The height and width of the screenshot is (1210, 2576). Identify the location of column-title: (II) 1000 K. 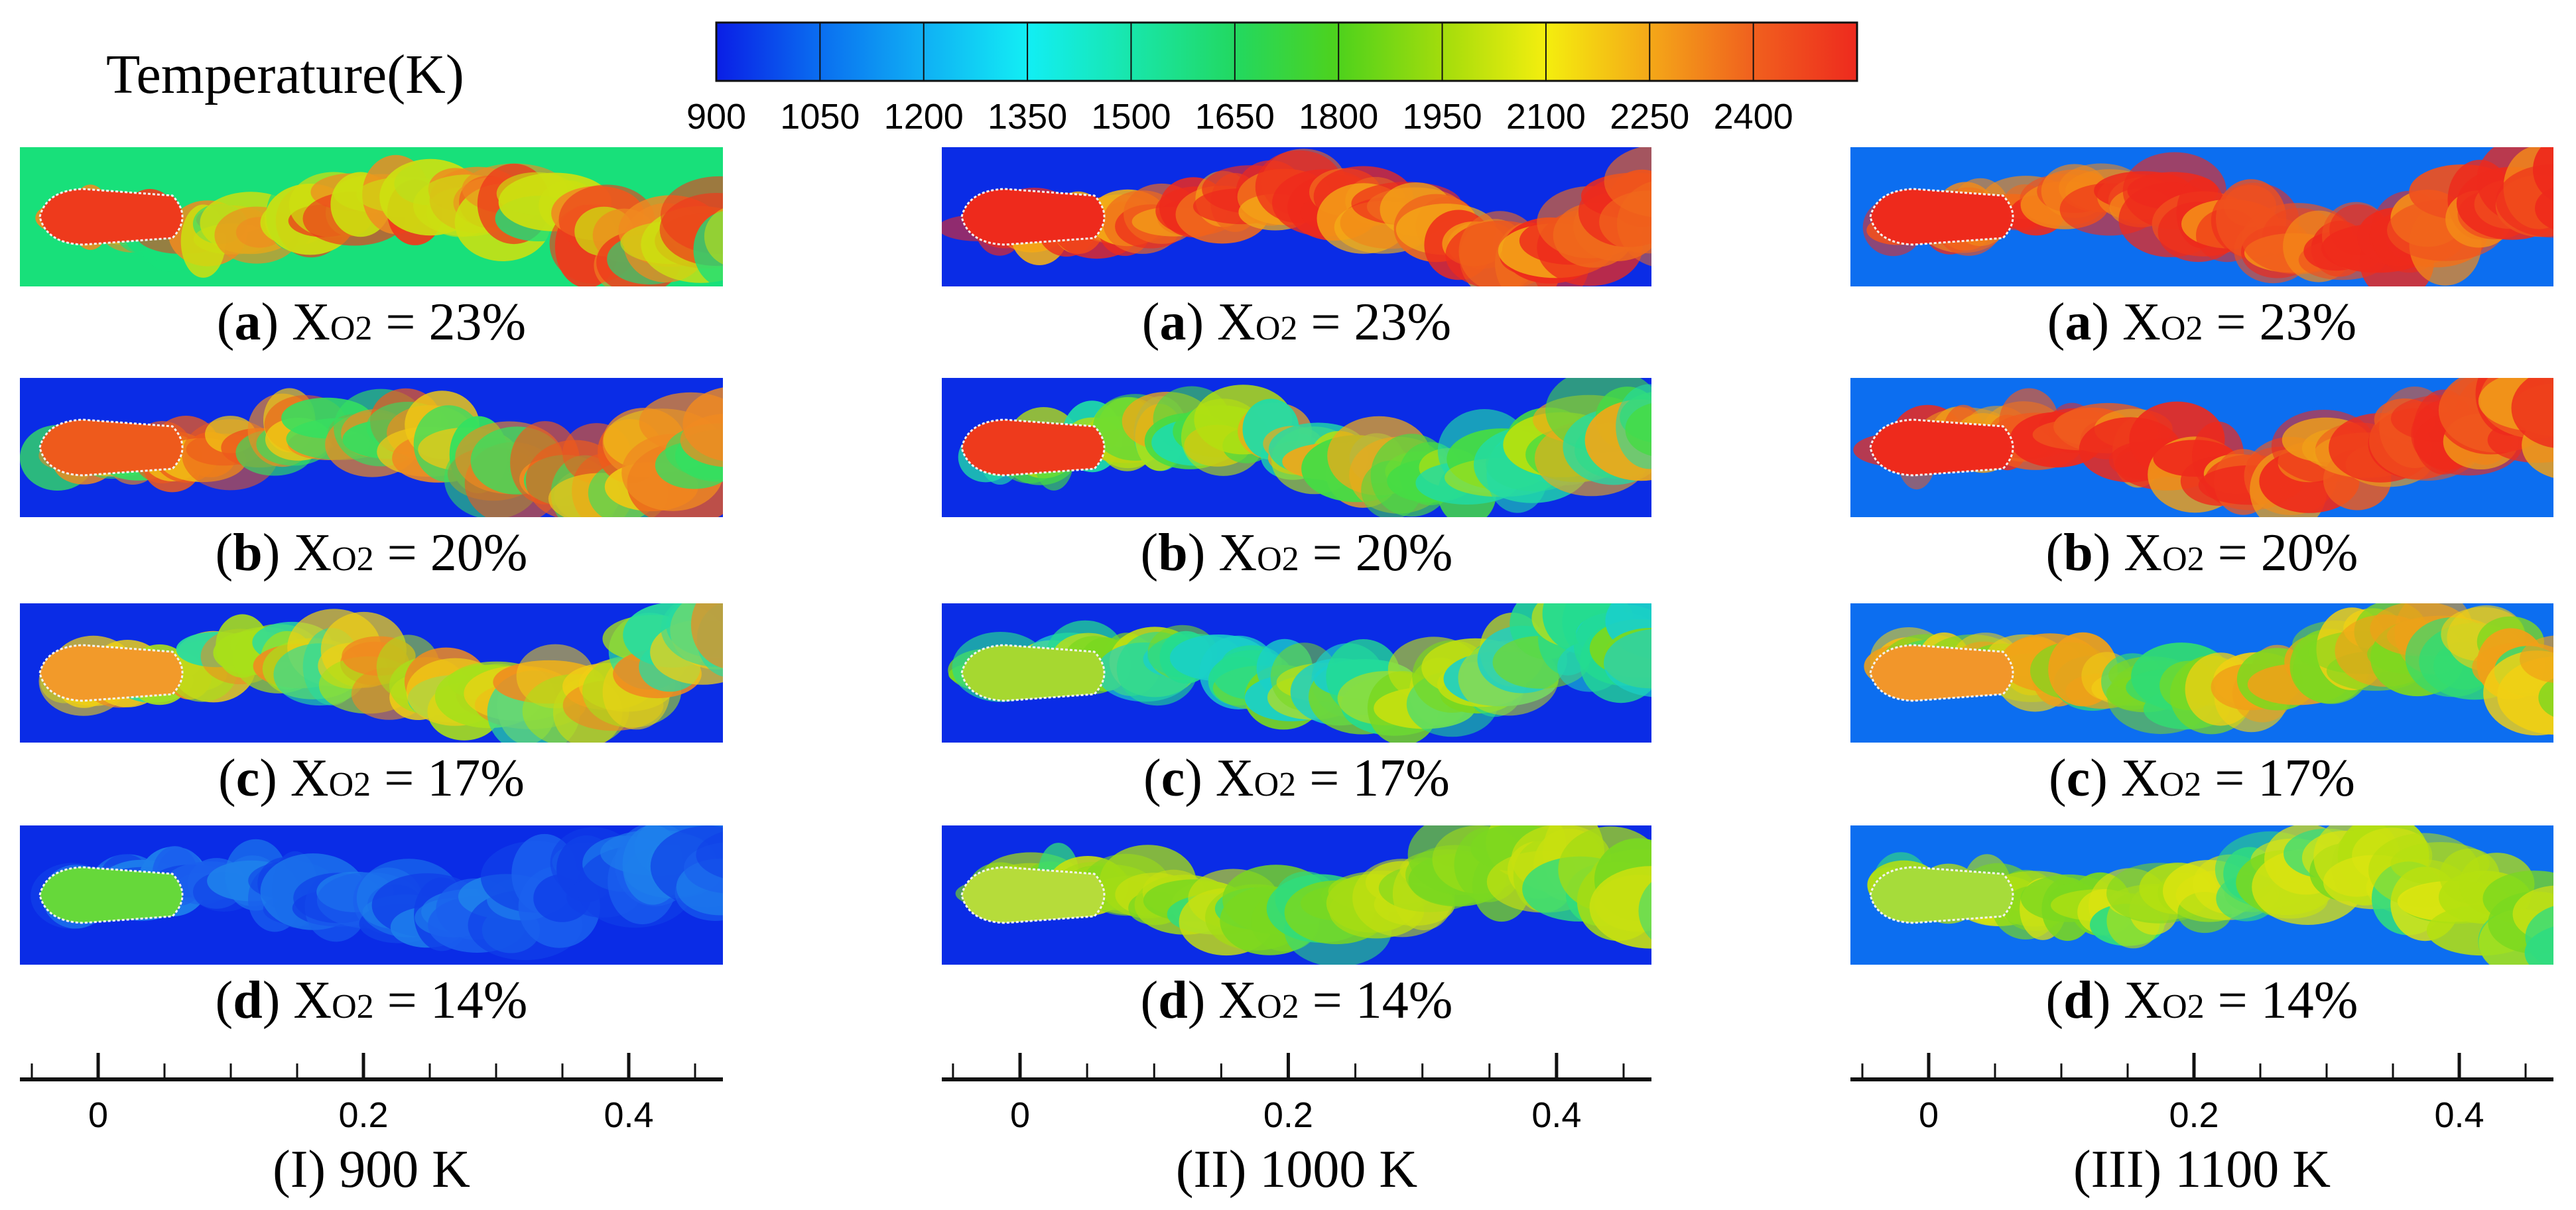
(1297, 1169).